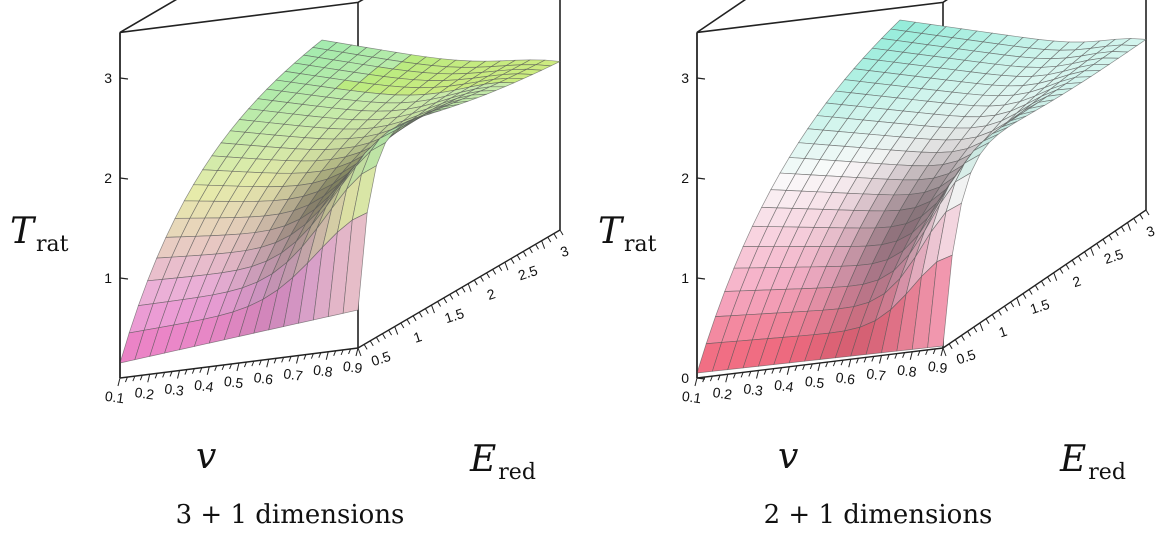 This screenshot has height=535, width=1156. I want to click on v-tick-label: 0.8, so click(907, 371).